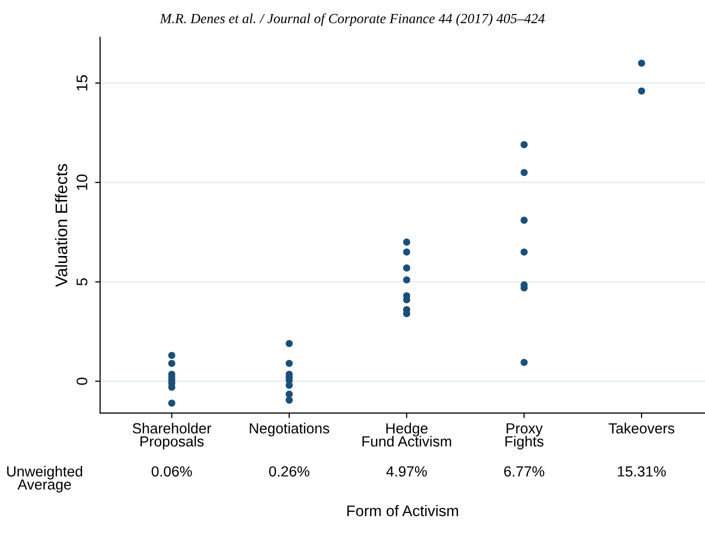 Image resolution: width=705 pixels, height=533 pixels. I want to click on text: 0.26%, so click(289, 471).